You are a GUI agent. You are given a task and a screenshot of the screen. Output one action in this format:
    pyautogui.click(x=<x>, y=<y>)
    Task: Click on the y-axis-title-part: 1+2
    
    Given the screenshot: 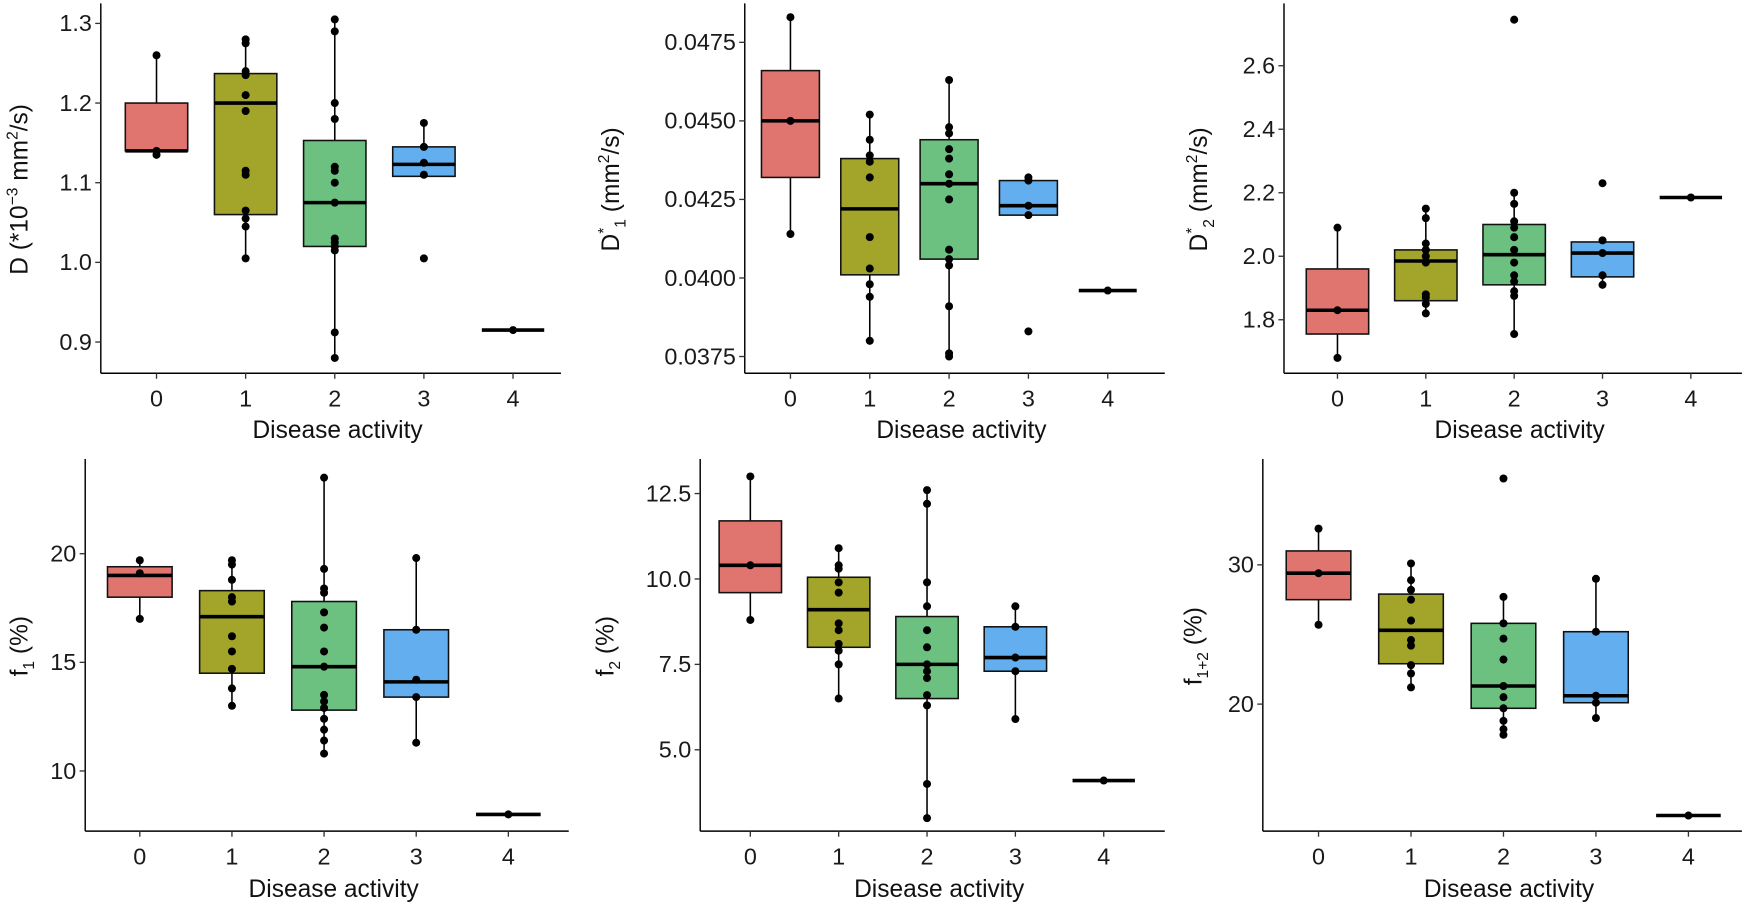 What is the action you would take?
    pyautogui.click(x=1203, y=665)
    